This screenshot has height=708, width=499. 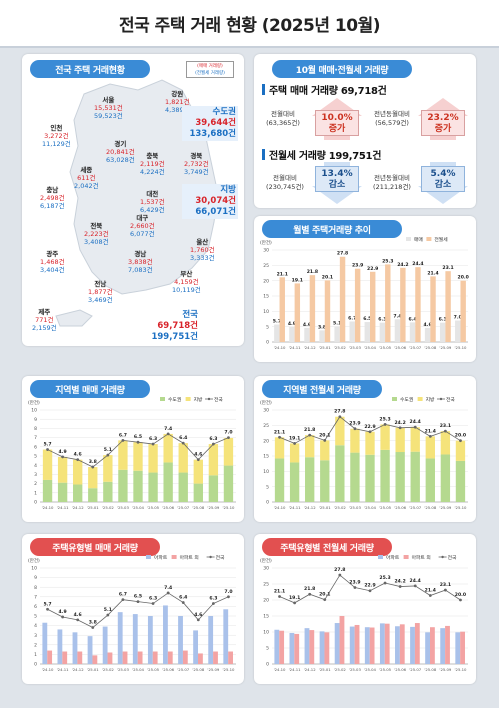 I want to click on line-label-2: 4.6, so click(x=78, y=615).